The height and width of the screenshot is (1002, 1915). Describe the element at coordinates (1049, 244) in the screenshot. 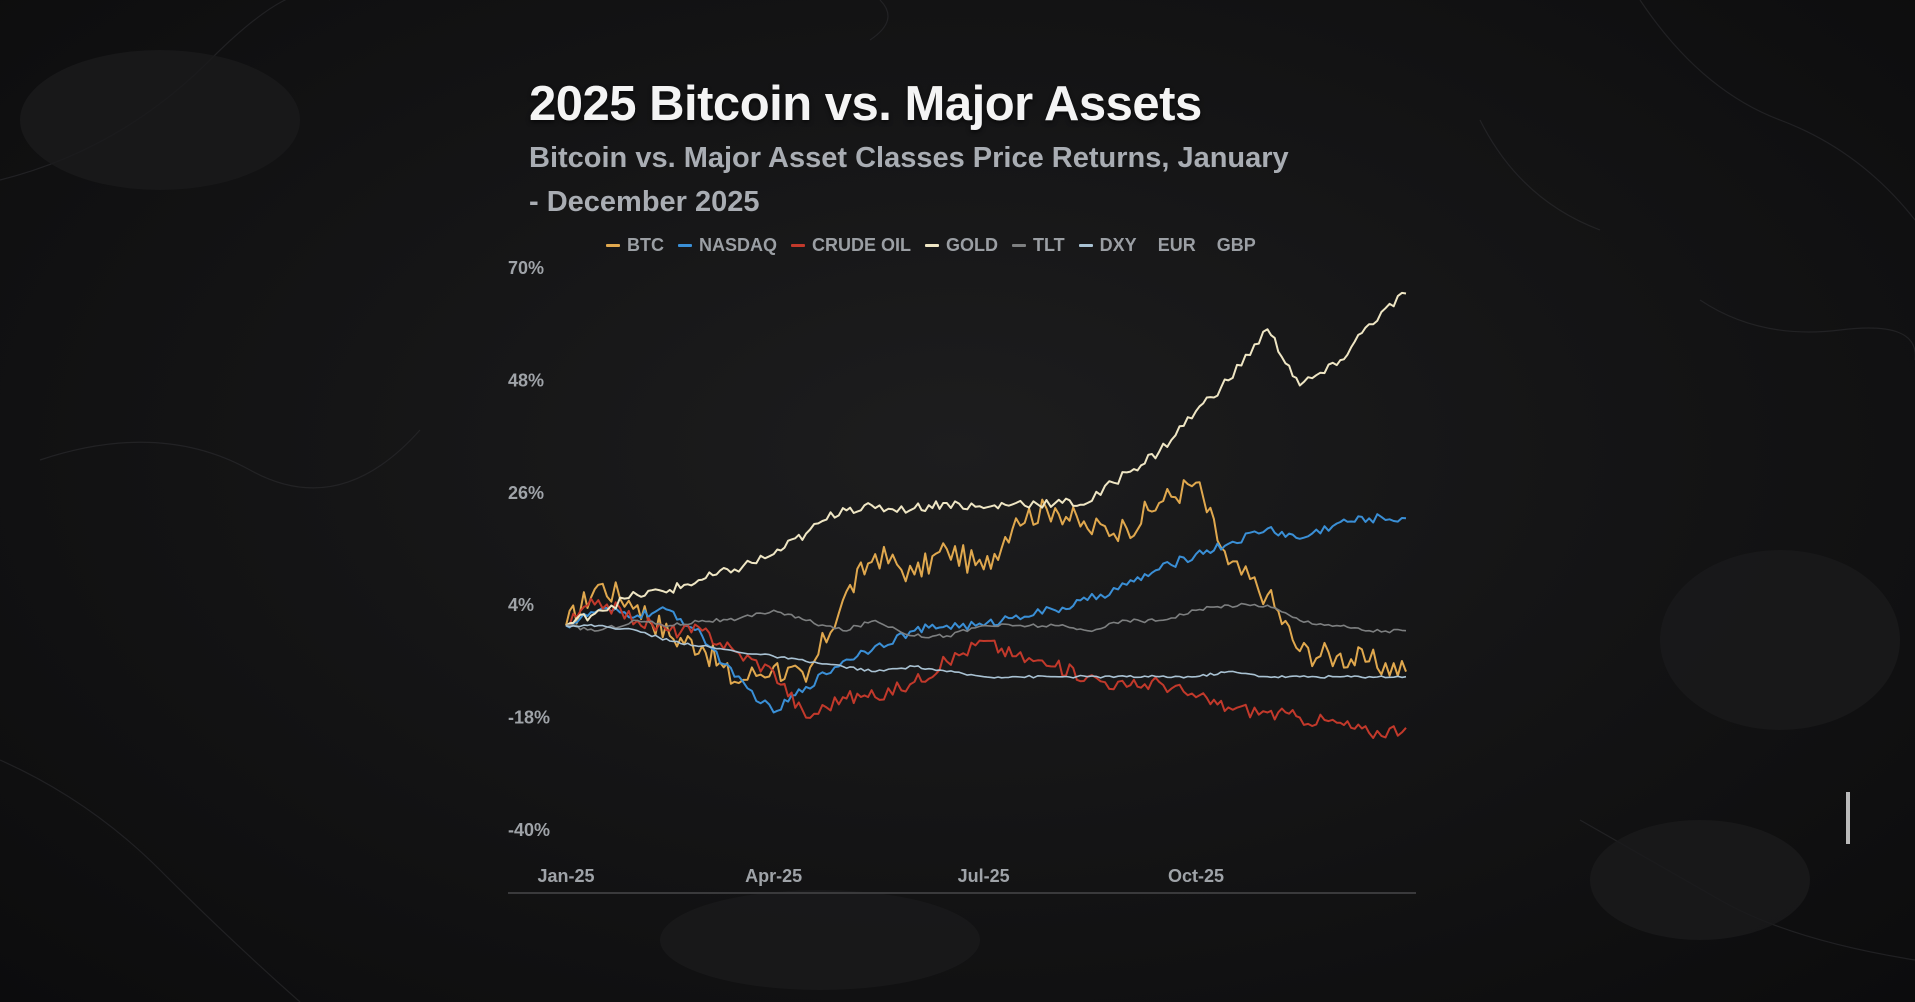

I see `legend-label: TLT` at that location.